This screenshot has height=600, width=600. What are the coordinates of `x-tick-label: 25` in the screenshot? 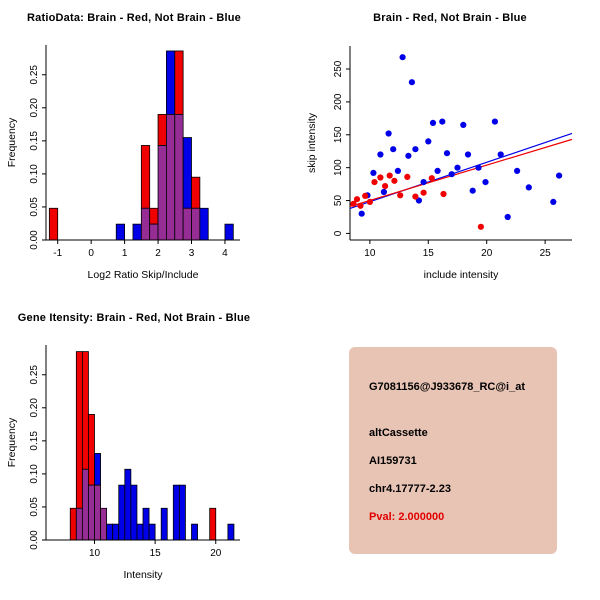 It's located at (546, 253).